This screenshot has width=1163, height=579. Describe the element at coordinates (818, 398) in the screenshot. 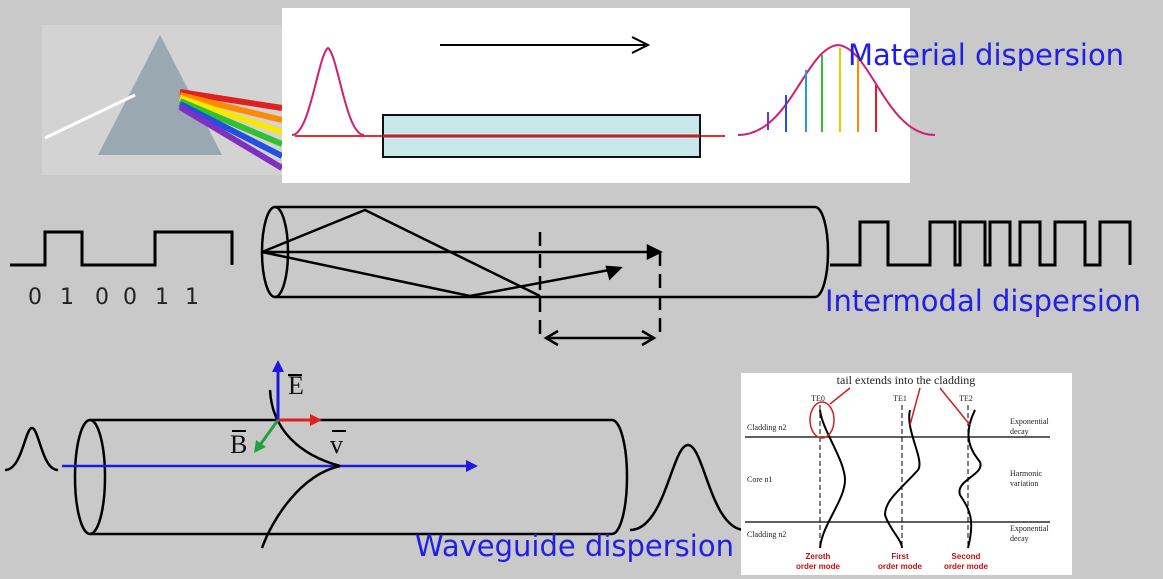

I see `mode-label: TE0` at that location.